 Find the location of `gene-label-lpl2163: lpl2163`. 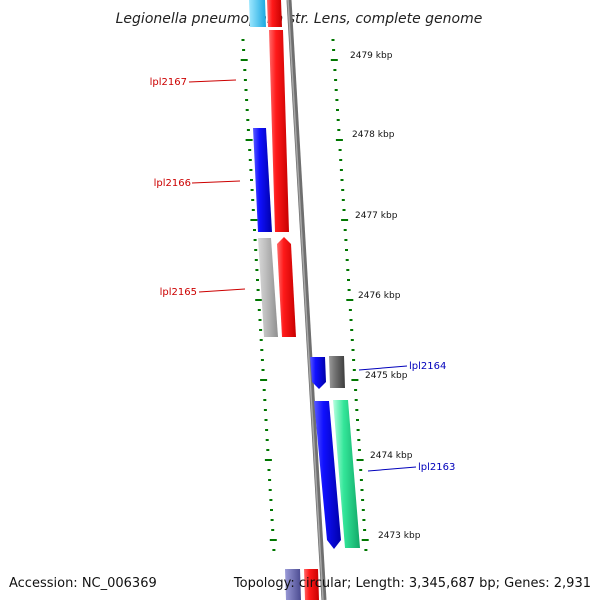

gene-label-lpl2163: lpl2163 is located at coordinates (436, 467).